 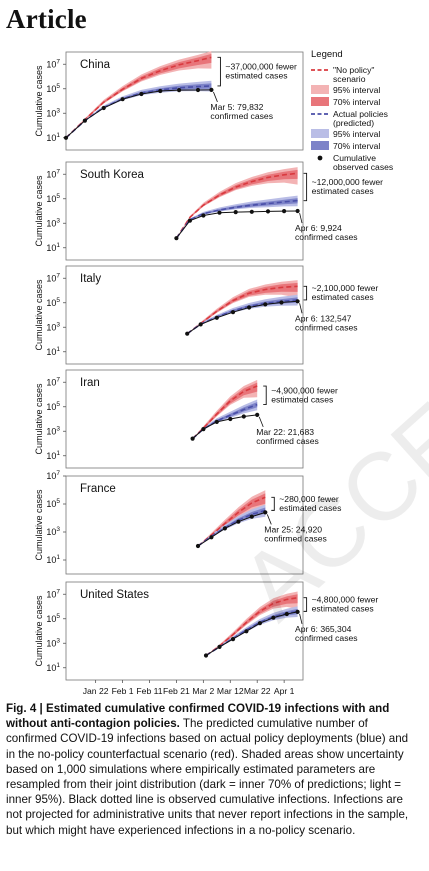 What do you see at coordinates (327, 54) in the screenshot?
I see `legend-title: Legend` at bounding box center [327, 54].